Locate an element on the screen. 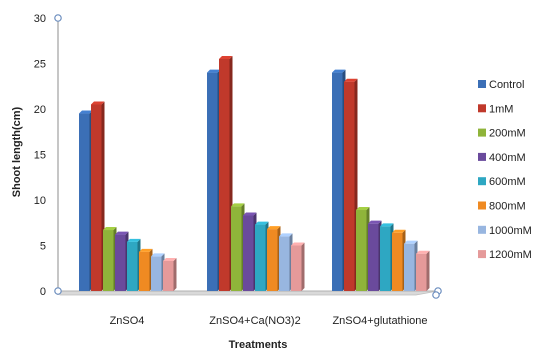 This screenshot has width=542, height=352. y-tick-label: 10 is located at coordinates (40, 201).